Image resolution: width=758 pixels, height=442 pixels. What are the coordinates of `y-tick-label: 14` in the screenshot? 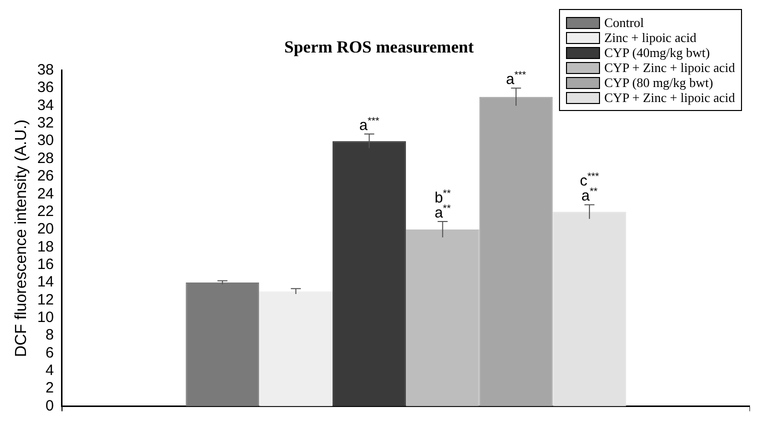 It's located at (45, 282).